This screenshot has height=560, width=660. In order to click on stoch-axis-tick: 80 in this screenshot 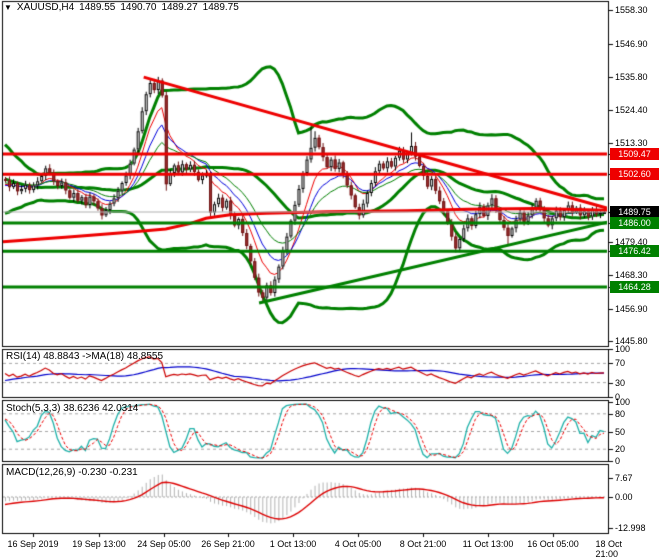, I will do `click(620, 413)`.